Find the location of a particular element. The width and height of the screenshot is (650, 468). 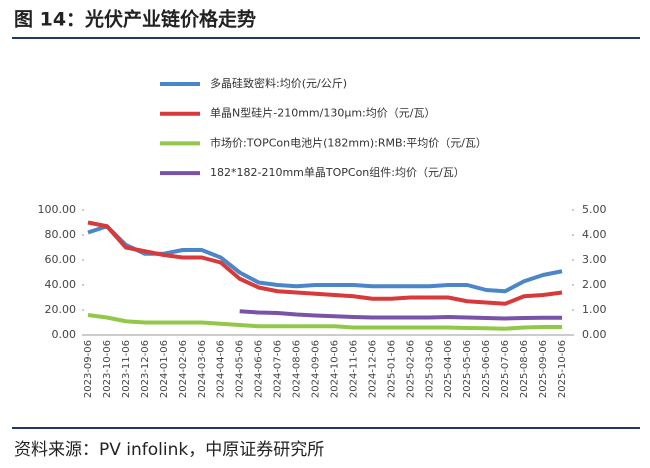

x-tick-label: 2025-10-06 is located at coordinates (562, 369).